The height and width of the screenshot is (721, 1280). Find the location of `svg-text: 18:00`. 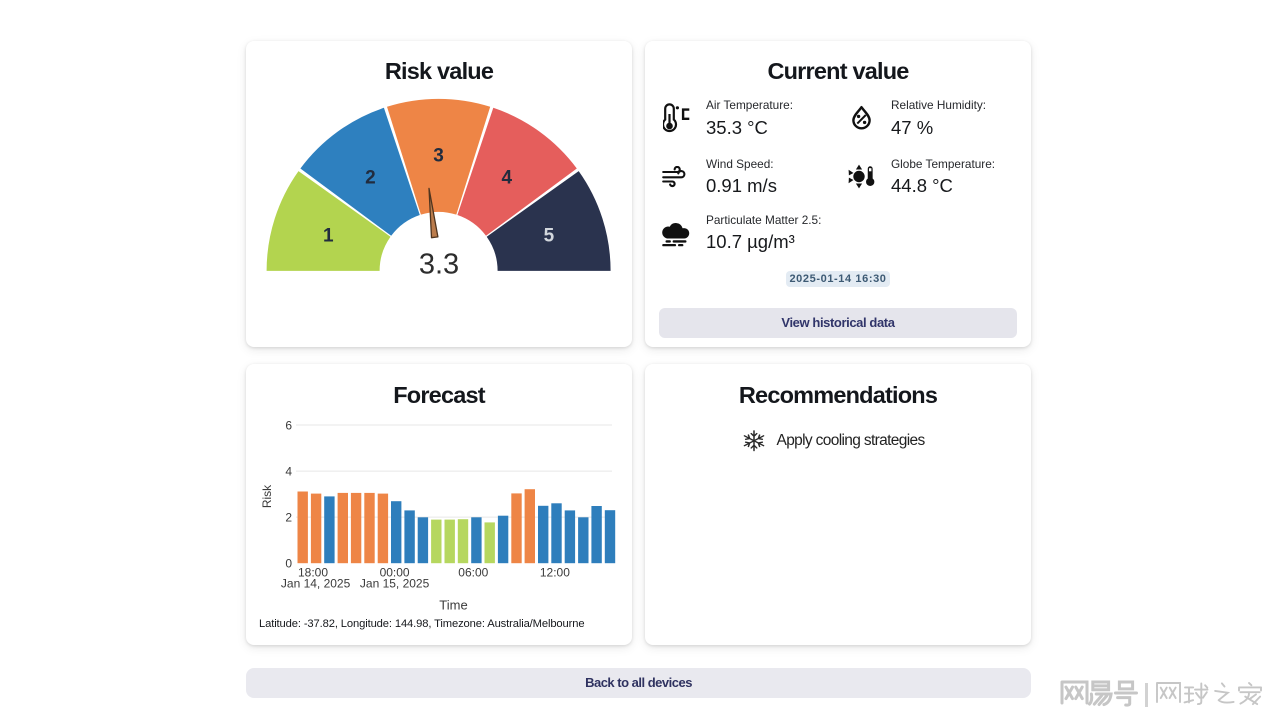

svg-text: 18:00 is located at coordinates (313, 573).